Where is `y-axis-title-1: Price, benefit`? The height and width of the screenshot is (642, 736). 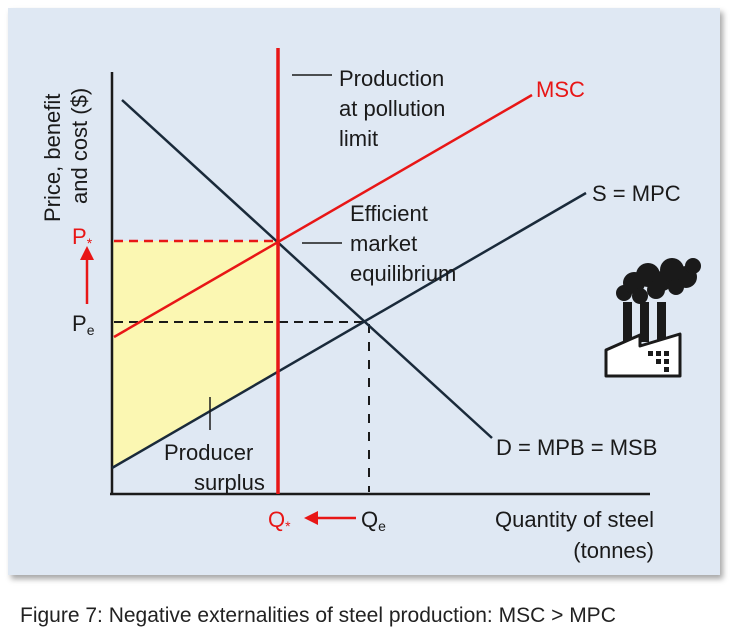 y-axis-title-1: Price, benefit is located at coordinates (52, 158).